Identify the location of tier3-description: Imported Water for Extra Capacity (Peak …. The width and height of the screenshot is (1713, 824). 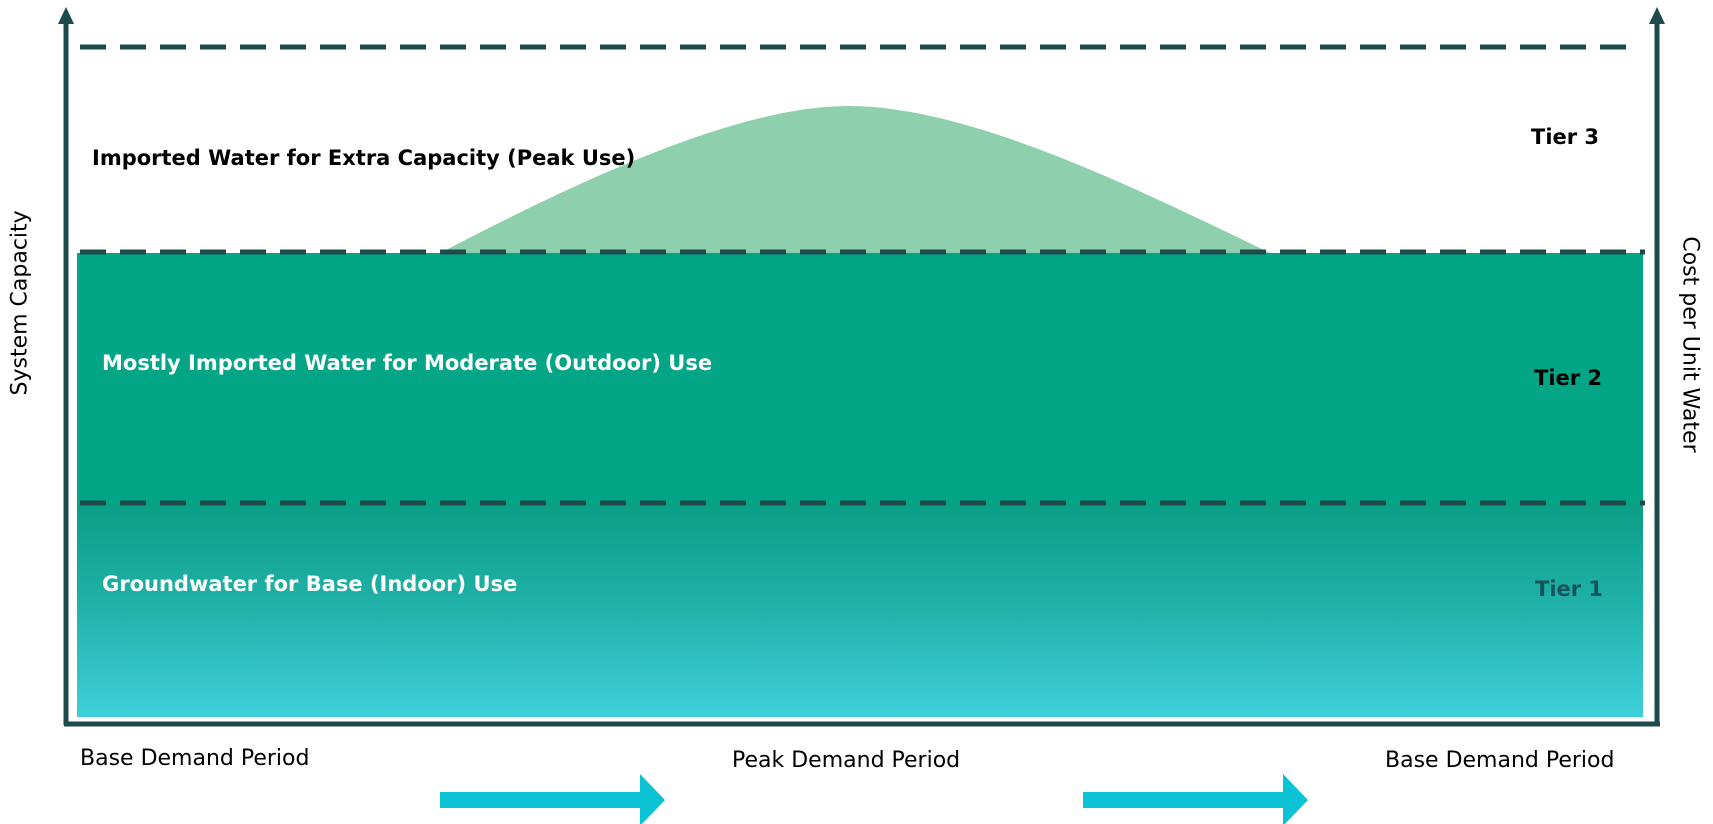
(364, 158).